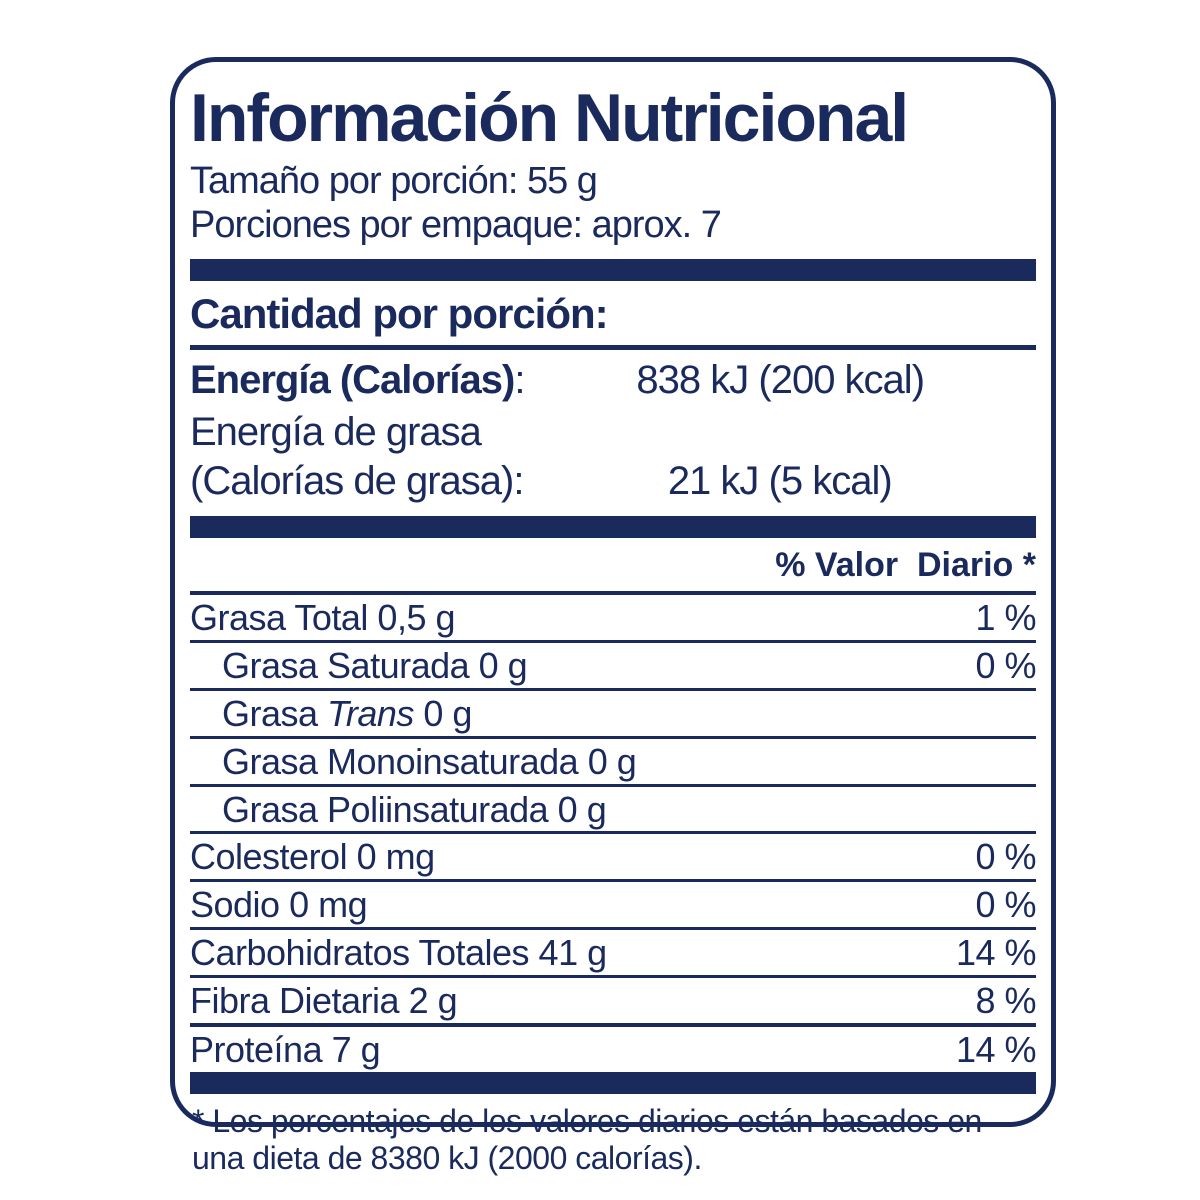 This screenshot has height=1200, width=1200. I want to click on nutrient-name: Grasa Trans 0 g, so click(347, 713).